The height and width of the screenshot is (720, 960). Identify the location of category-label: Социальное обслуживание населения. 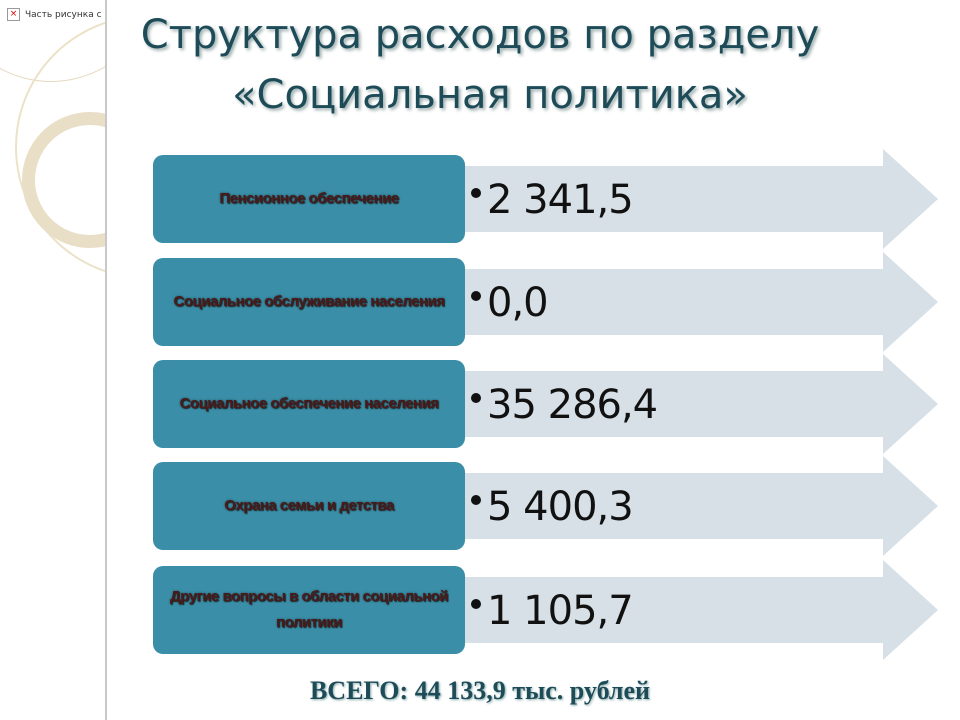
(309, 301).